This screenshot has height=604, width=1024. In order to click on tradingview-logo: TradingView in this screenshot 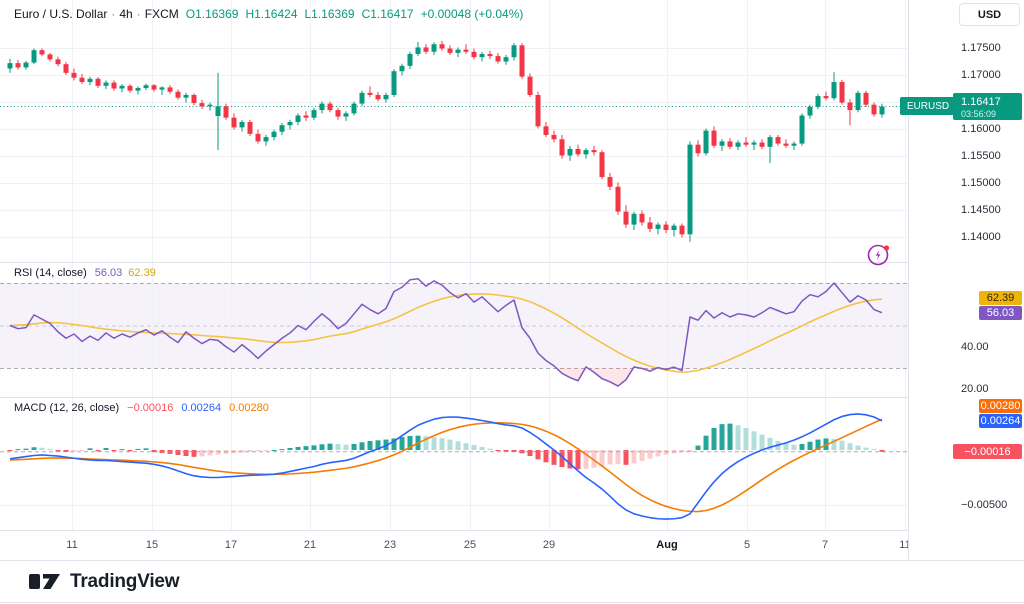, I will do `click(104, 581)`.